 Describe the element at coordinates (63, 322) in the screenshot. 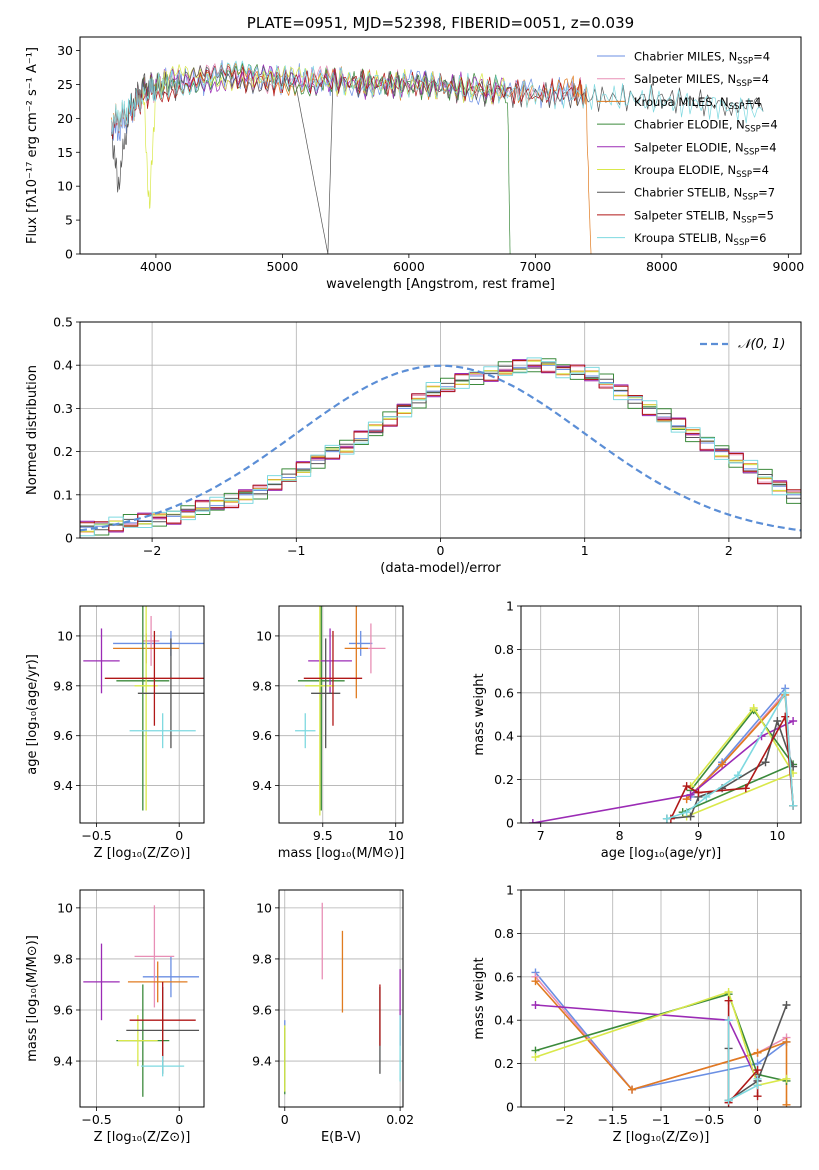

I see `y-tick-label: 0.5` at that location.